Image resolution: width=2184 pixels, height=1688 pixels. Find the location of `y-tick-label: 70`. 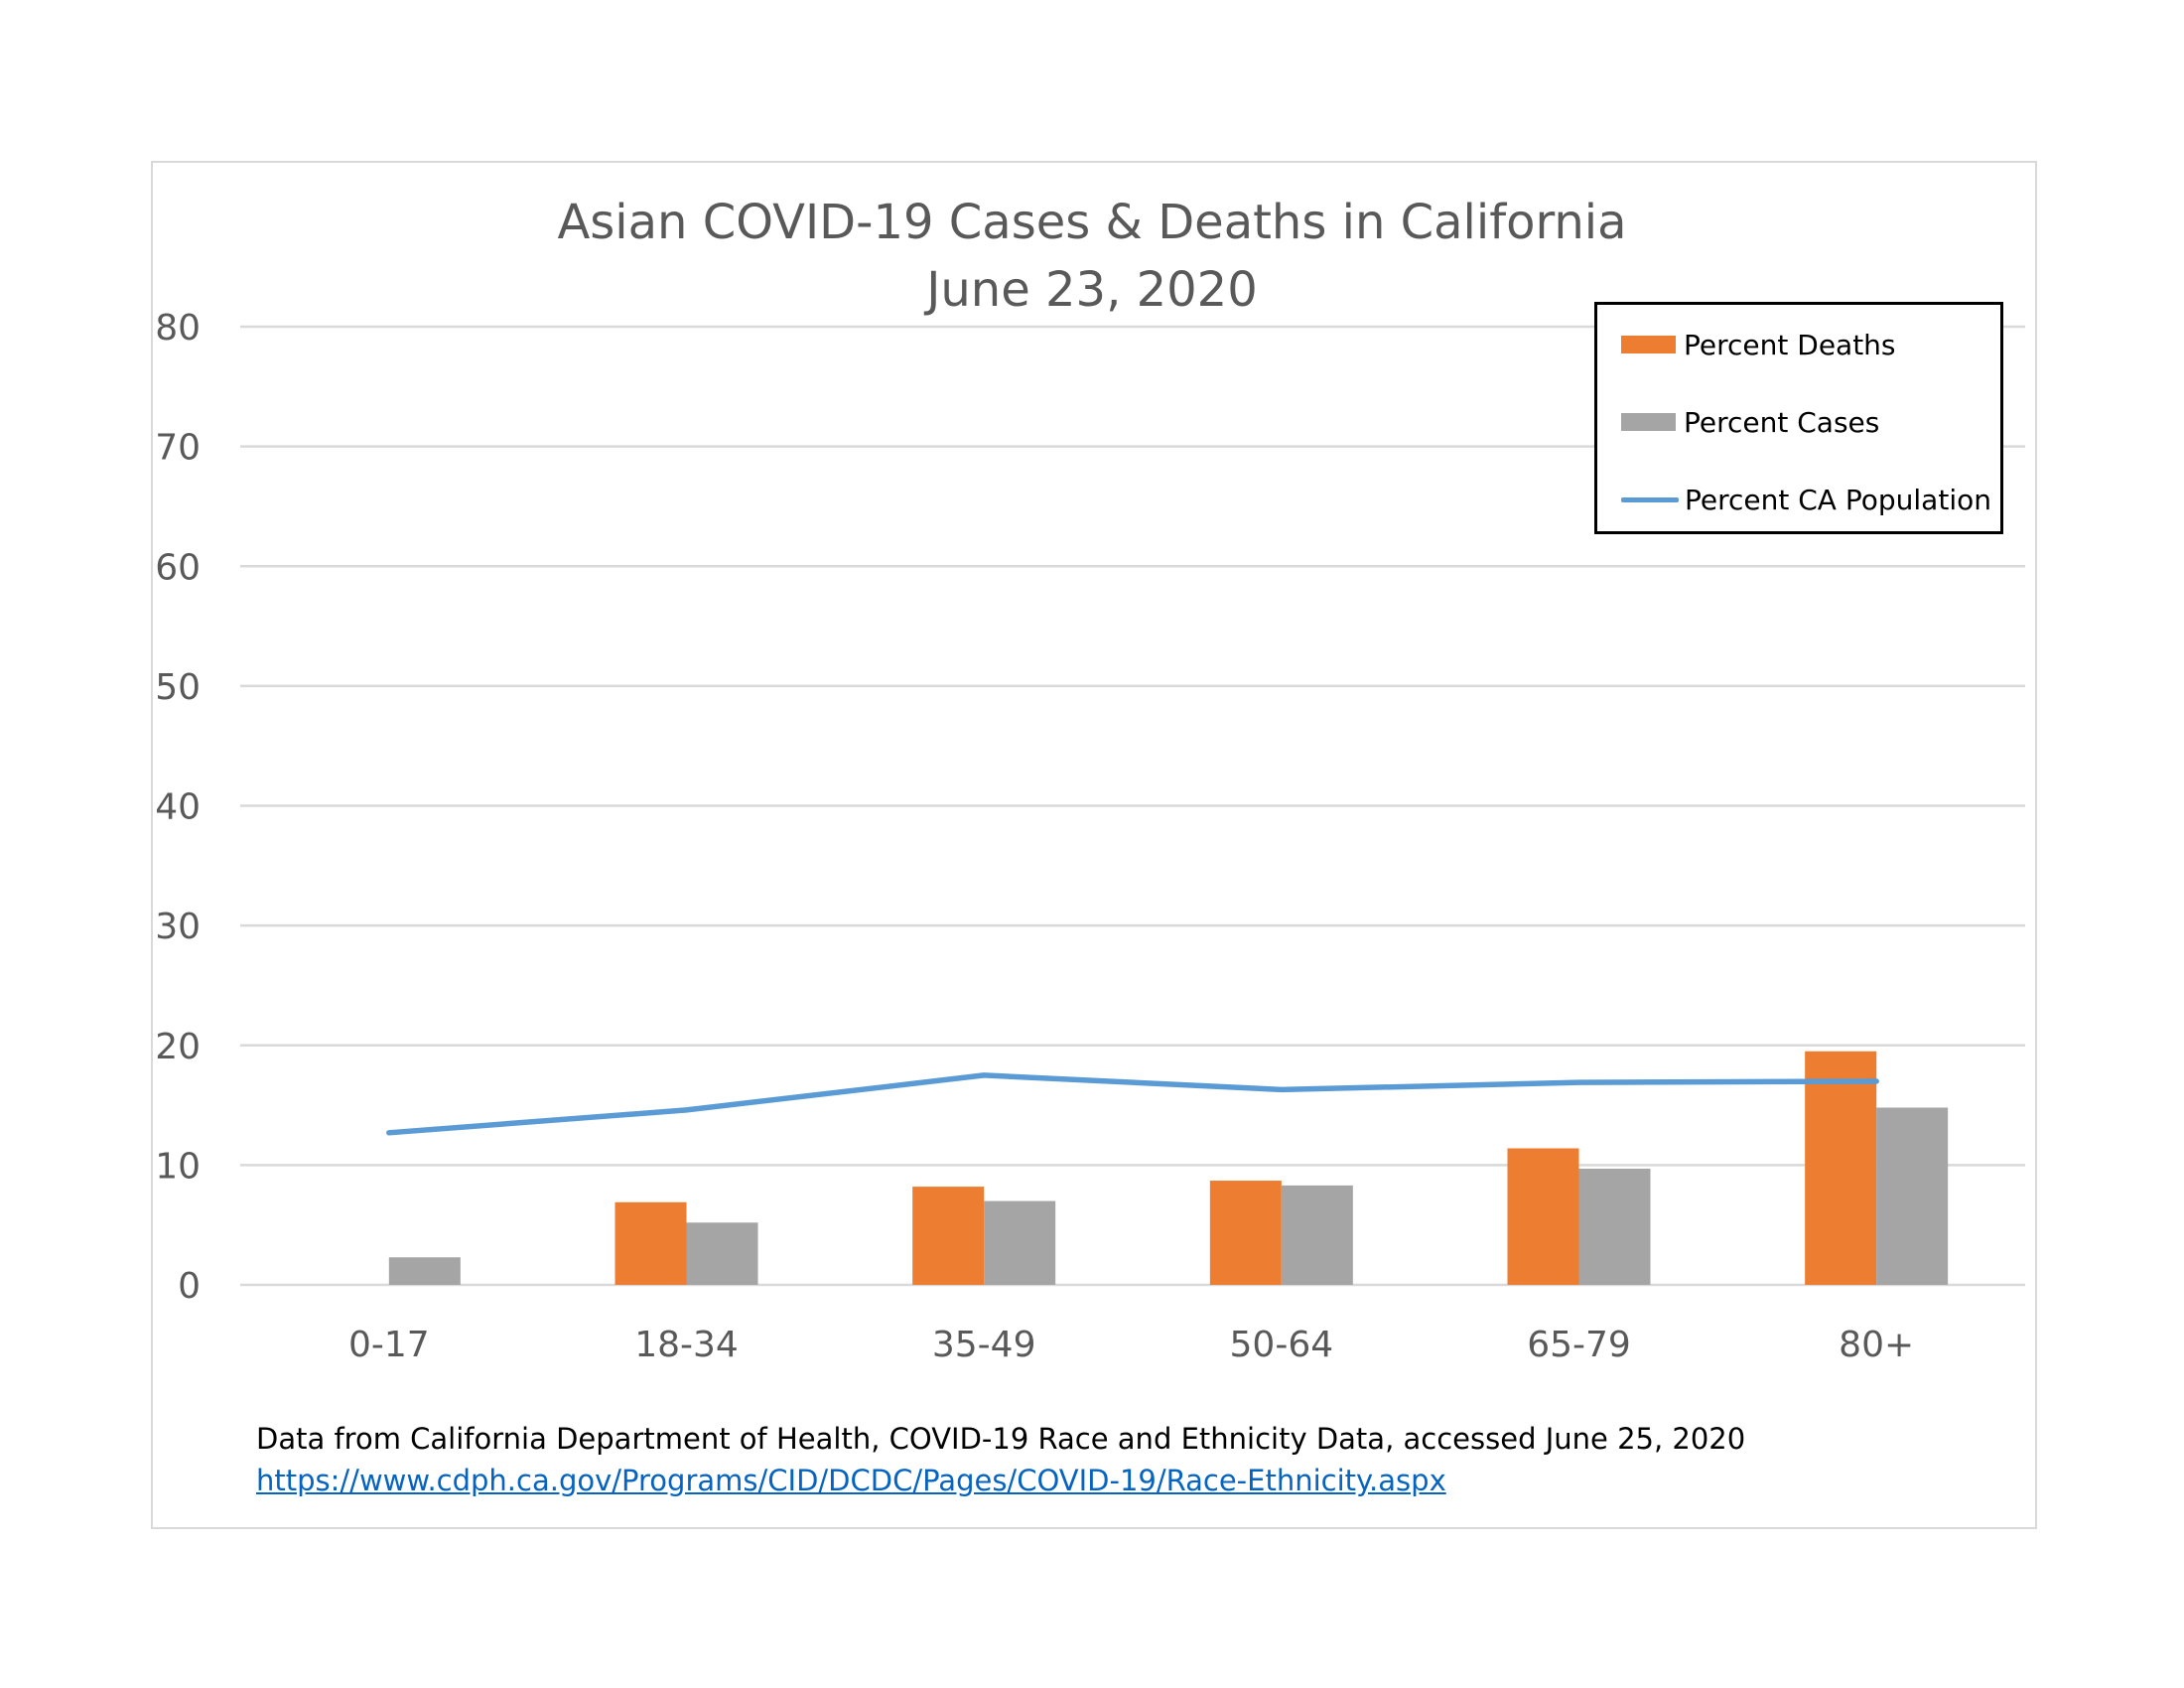

y-tick-label: 70 is located at coordinates (178, 448).